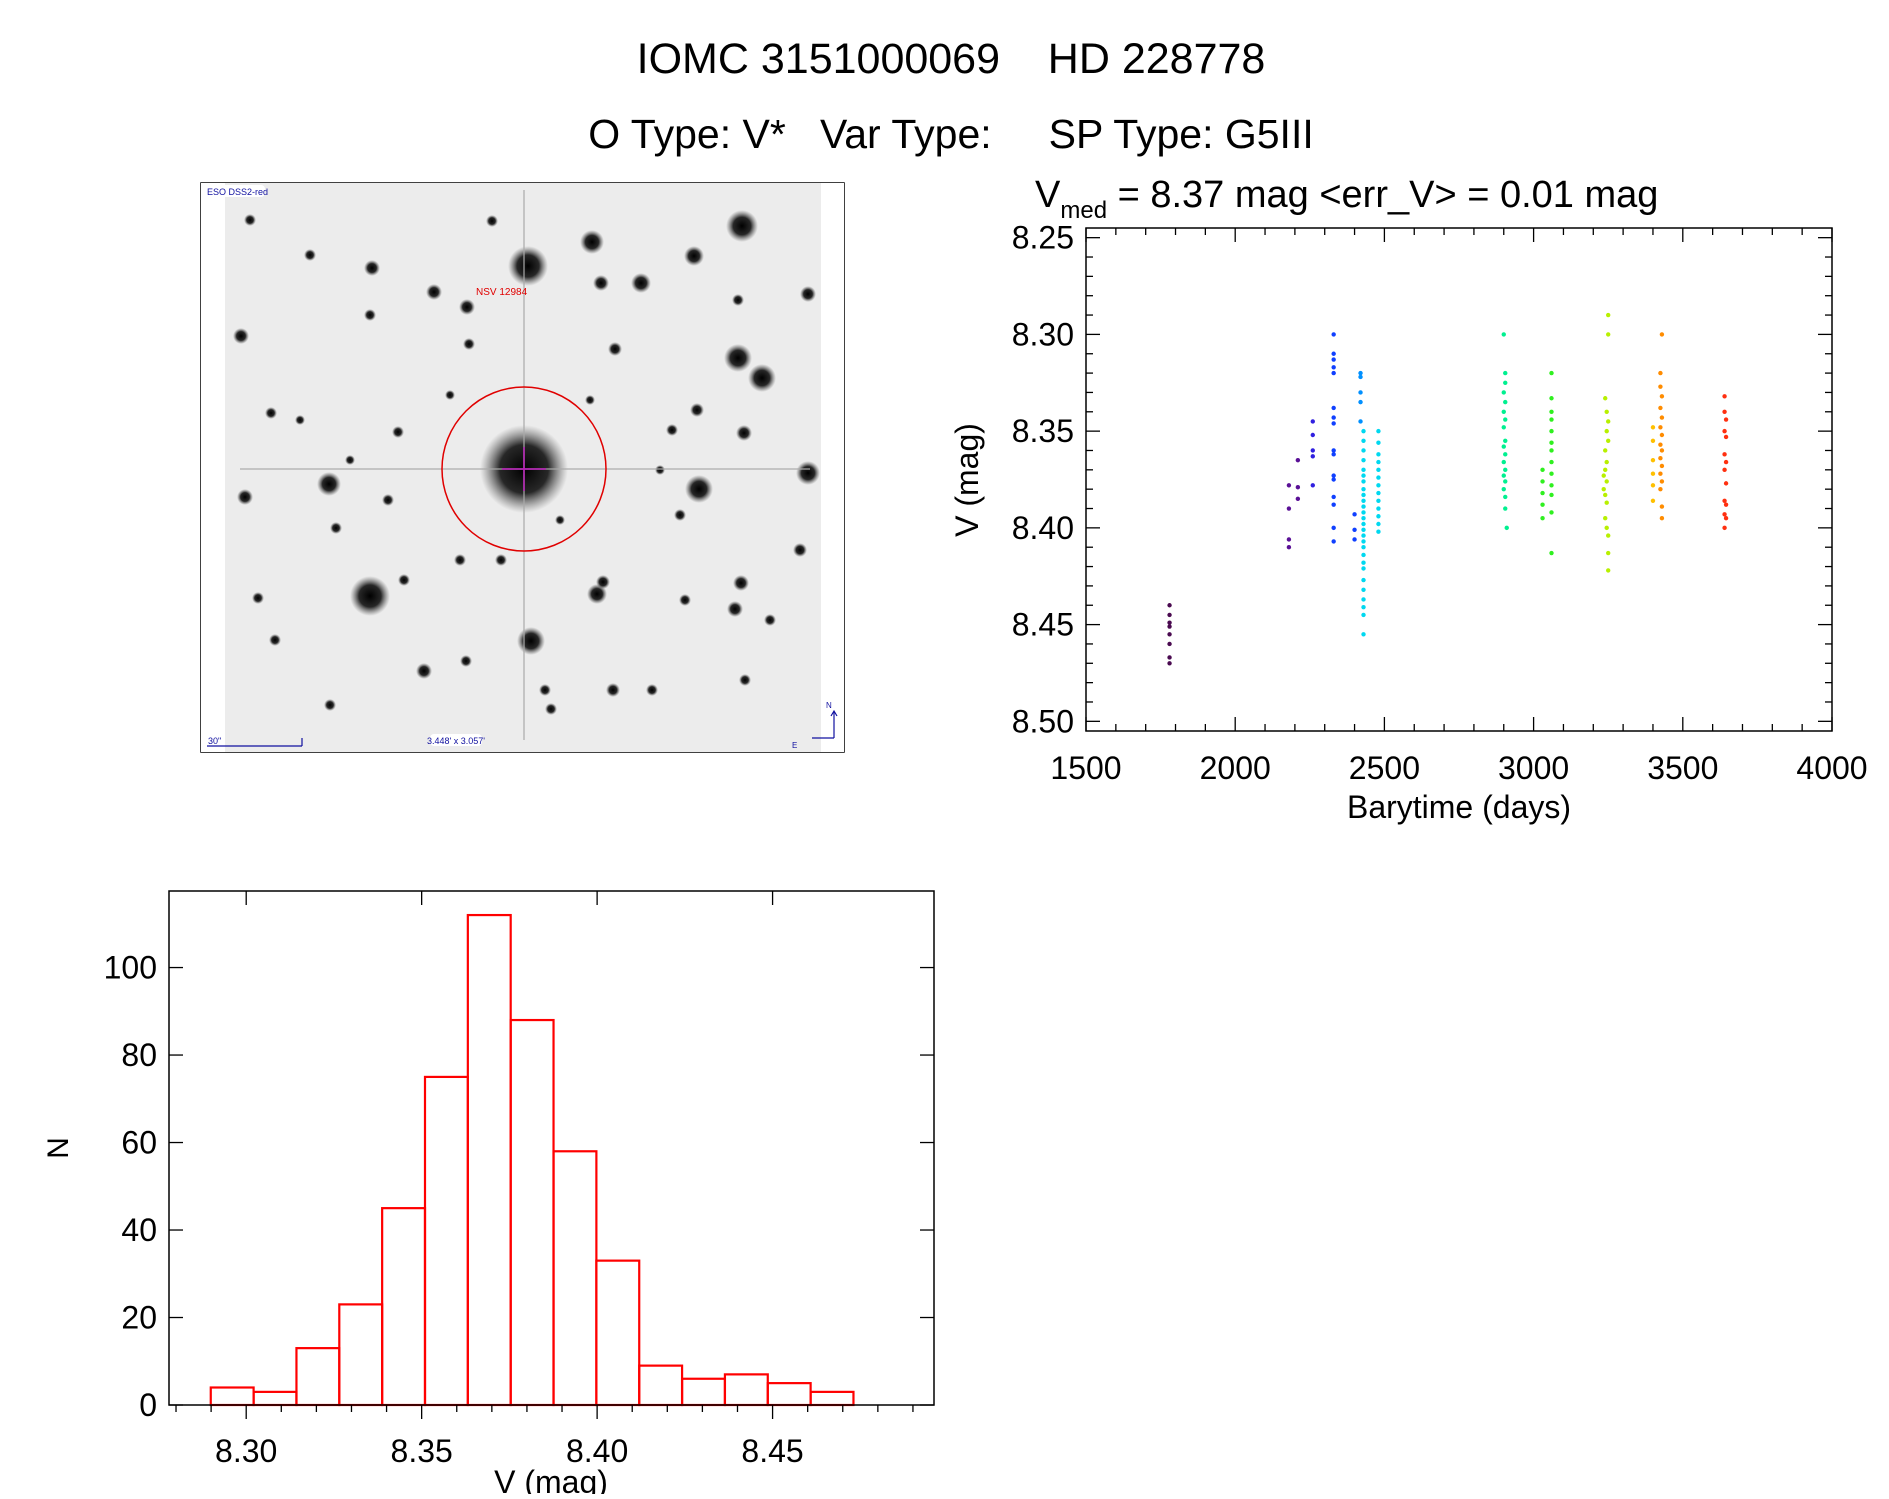 The width and height of the screenshot is (1889, 1499). Describe the element at coordinates (456, 741) in the screenshot. I see `field-size-label: 3.448' x 3.057'` at that location.